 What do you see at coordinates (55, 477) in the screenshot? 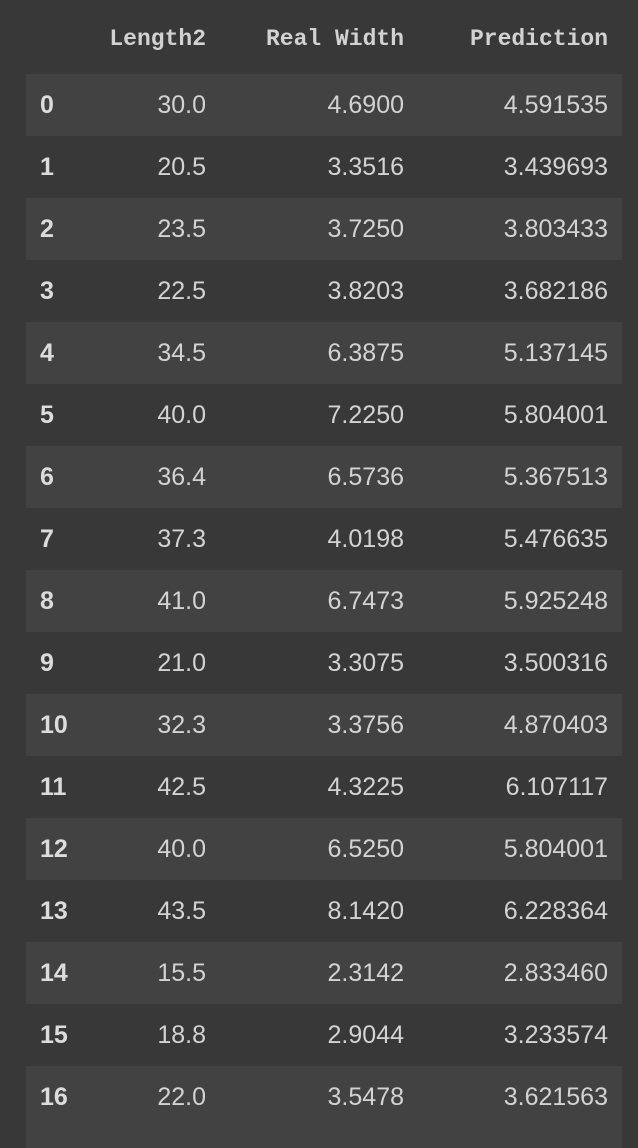
I see `row-index: 6` at bounding box center [55, 477].